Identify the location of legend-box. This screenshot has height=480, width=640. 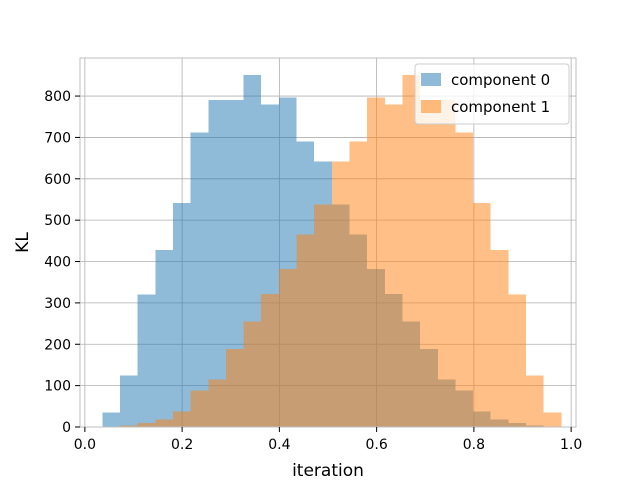
(492, 94).